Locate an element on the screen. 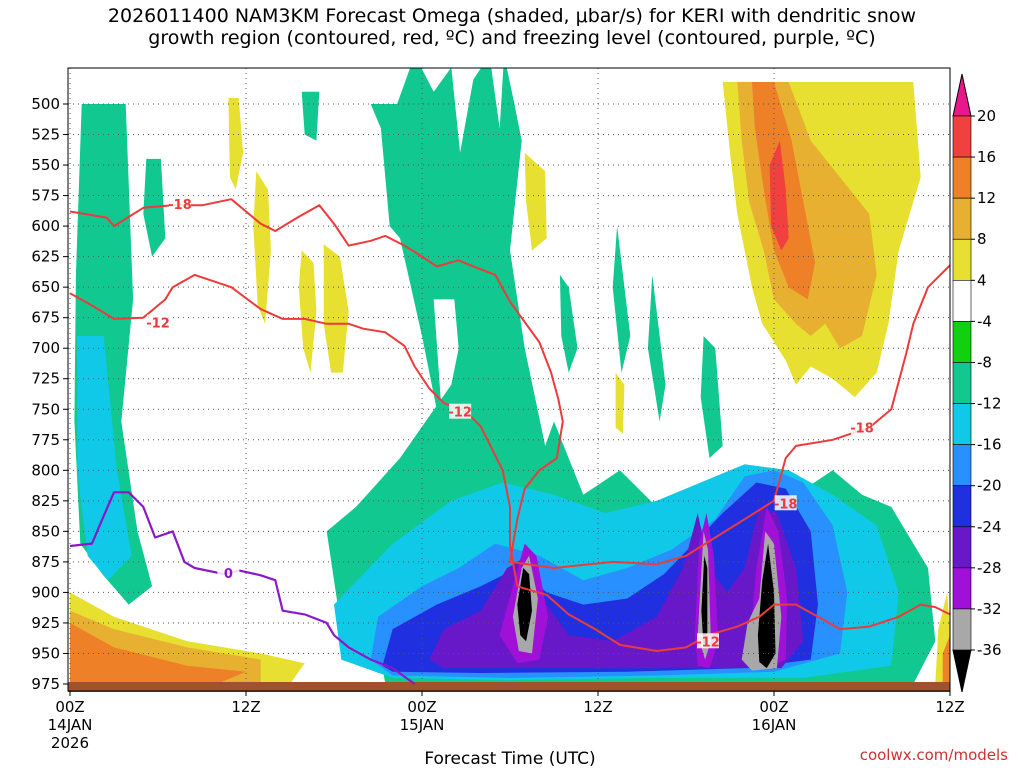 The width and height of the screenshot is (1024, 768). dgz-extra-label-1: -12 is located at coordinates (708, 642).